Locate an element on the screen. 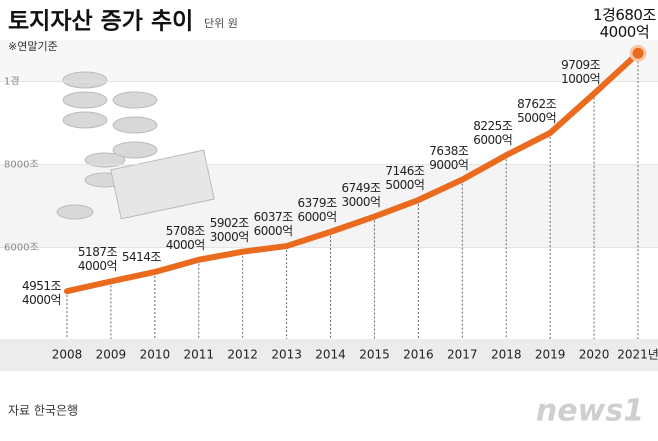 Image resolution: width=658 pixels, height=441 pixels. value-label: 7638조 9000억 is located at coordinates (449, 157).